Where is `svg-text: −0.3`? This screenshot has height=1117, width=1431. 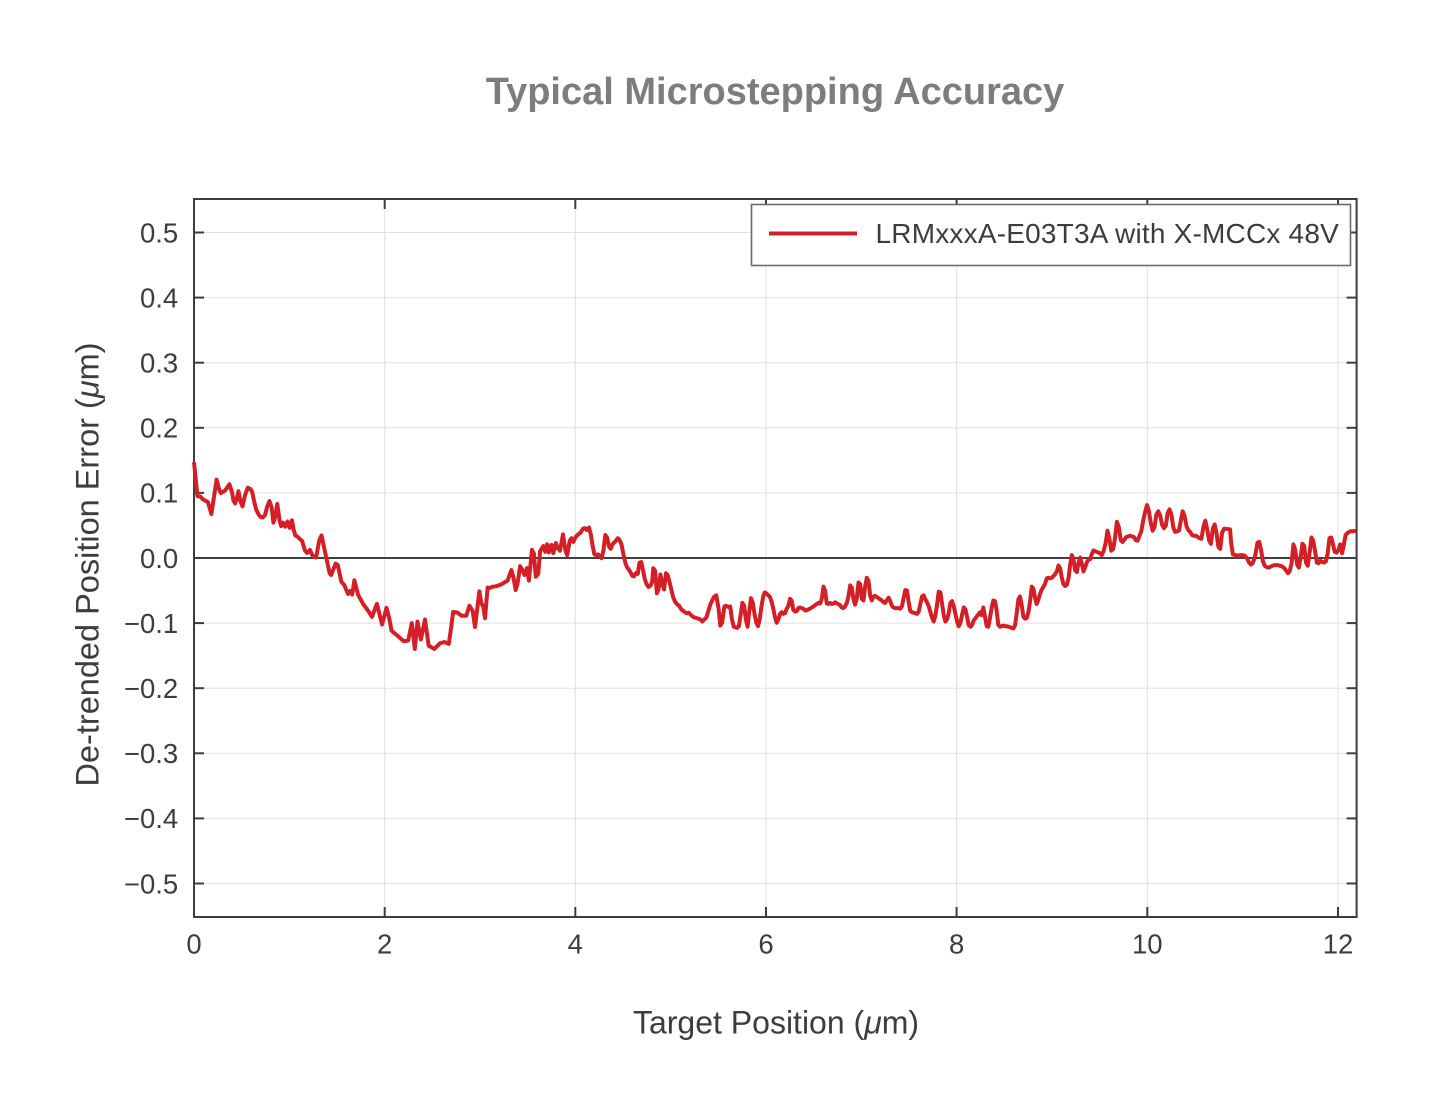 svg-text: −0.3 is located at coordinates (151, 753).